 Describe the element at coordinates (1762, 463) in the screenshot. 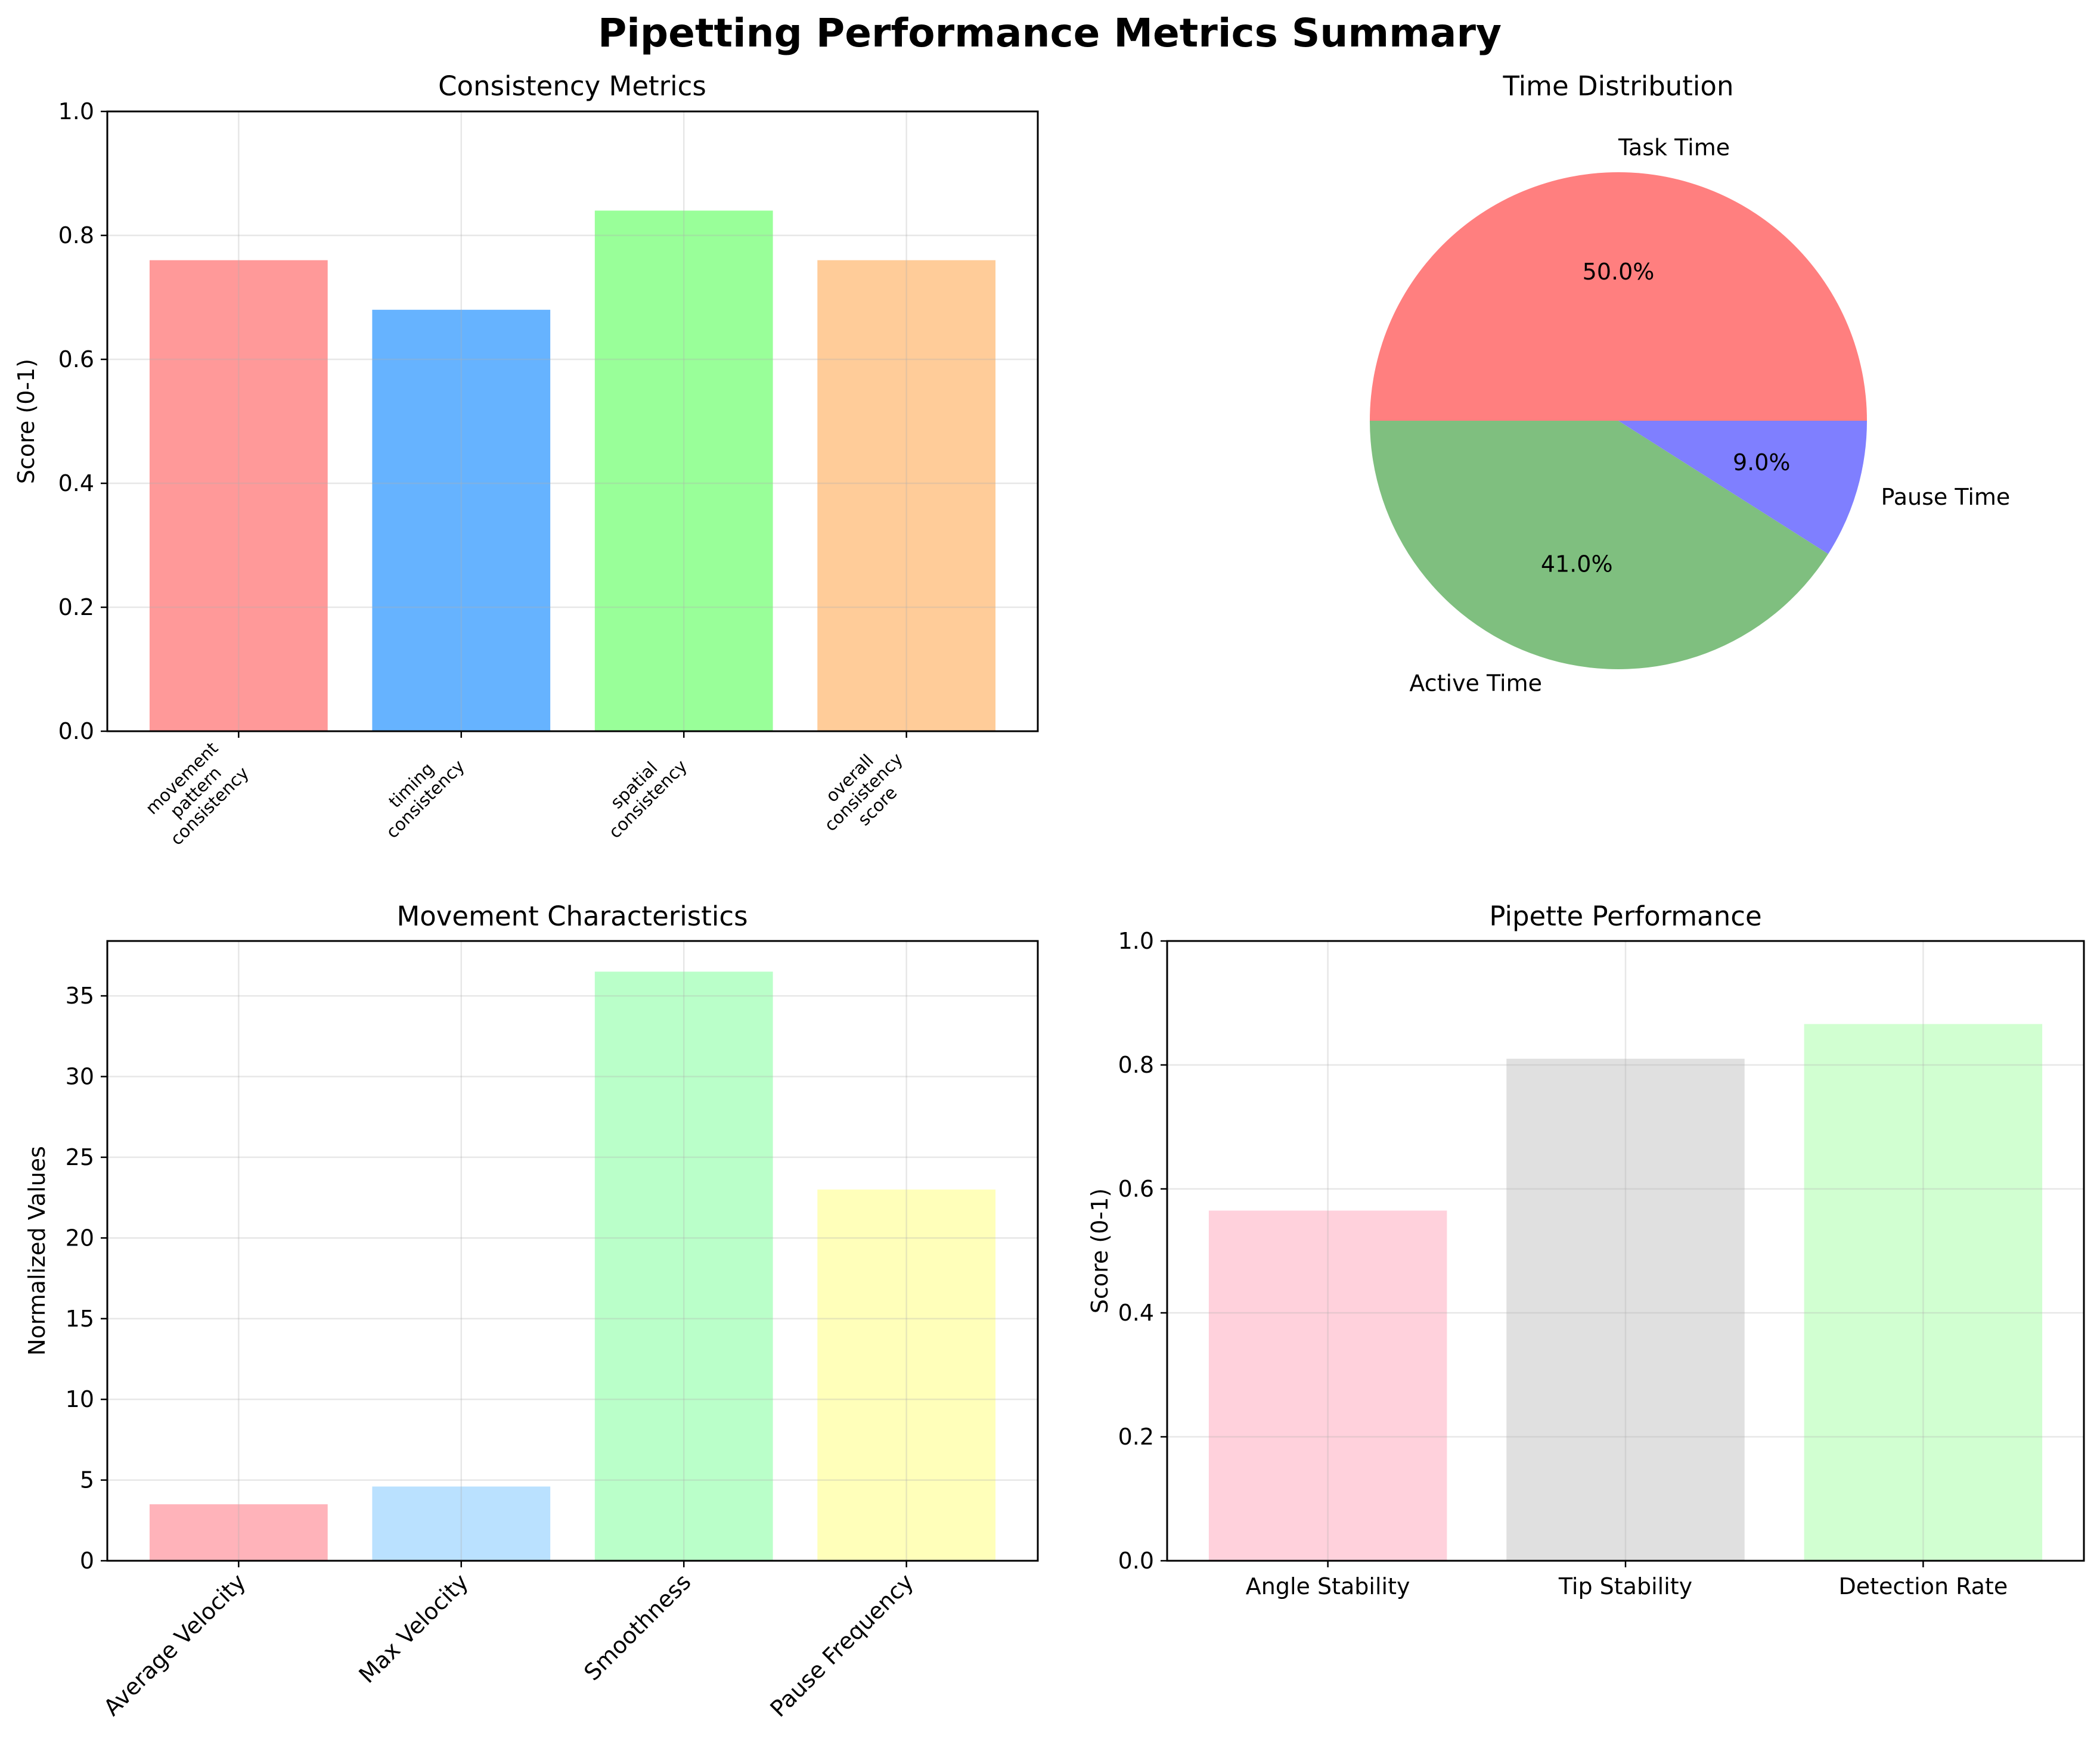

I see `time-slice-pct-2: 9.0%` at that location.